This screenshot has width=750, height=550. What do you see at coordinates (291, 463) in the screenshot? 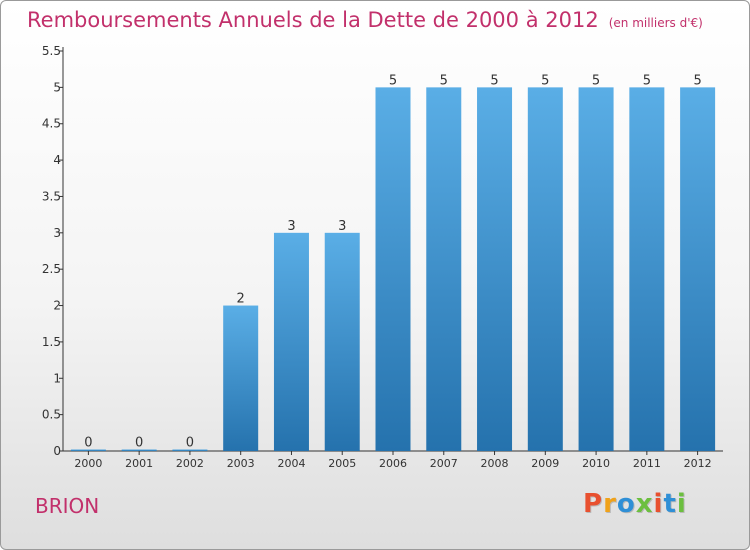
I see `x-tick-label: 2004` at bounding box center [291, 463].